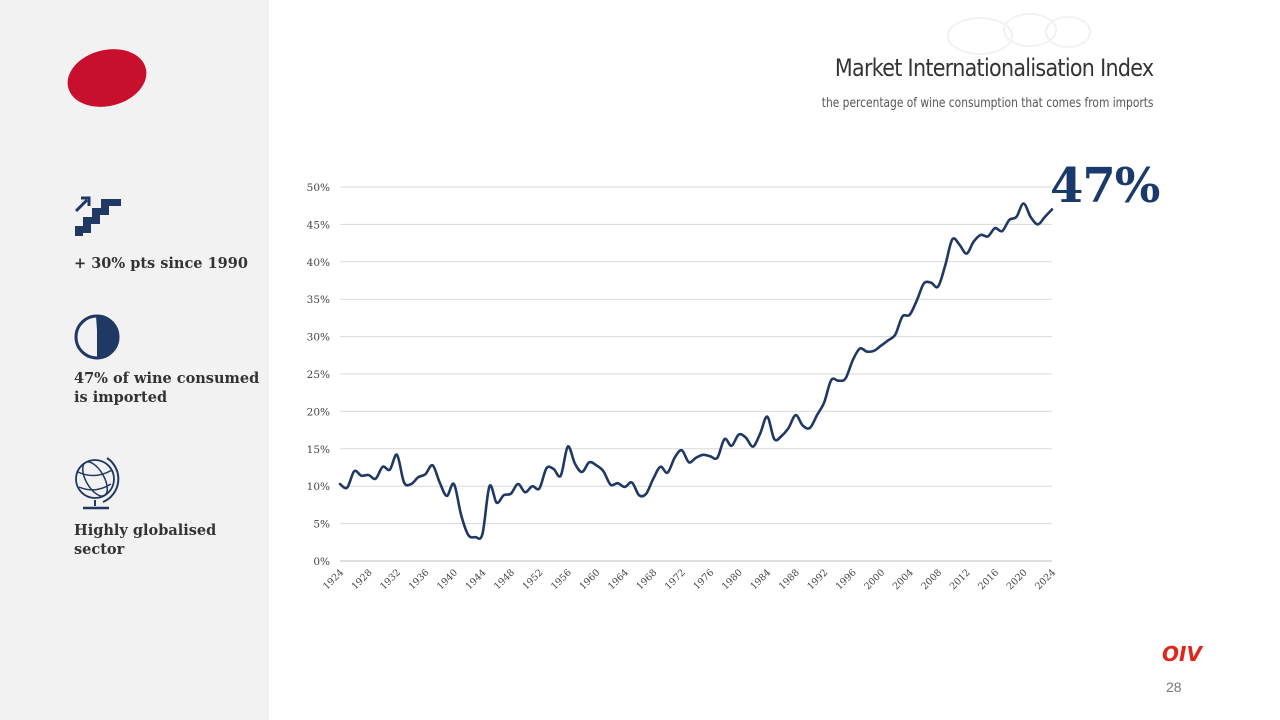  Describe the element at coordinates (874, 579) in the screenshot. I see `x-tick-label: 2000` at that location.